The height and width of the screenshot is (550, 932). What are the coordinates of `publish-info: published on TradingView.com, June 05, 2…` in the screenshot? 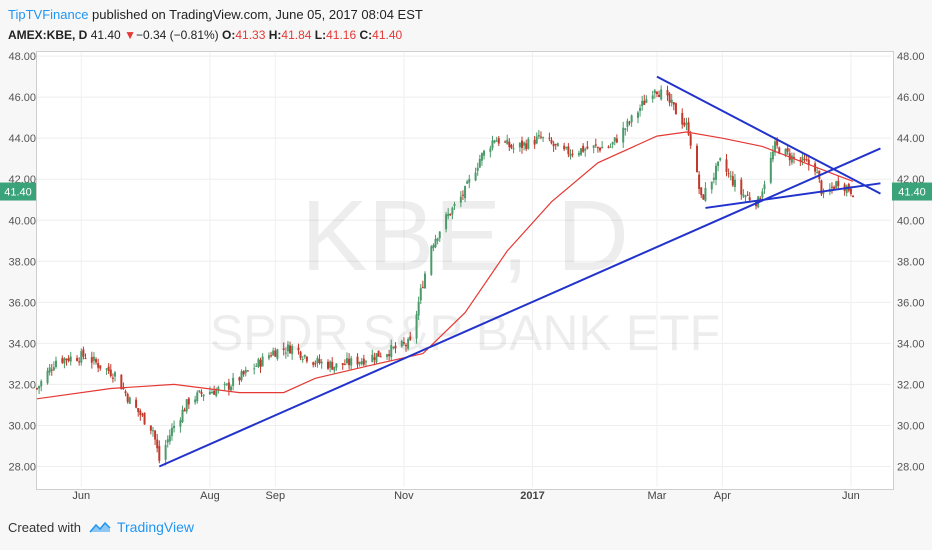 It's located at (255, 14).